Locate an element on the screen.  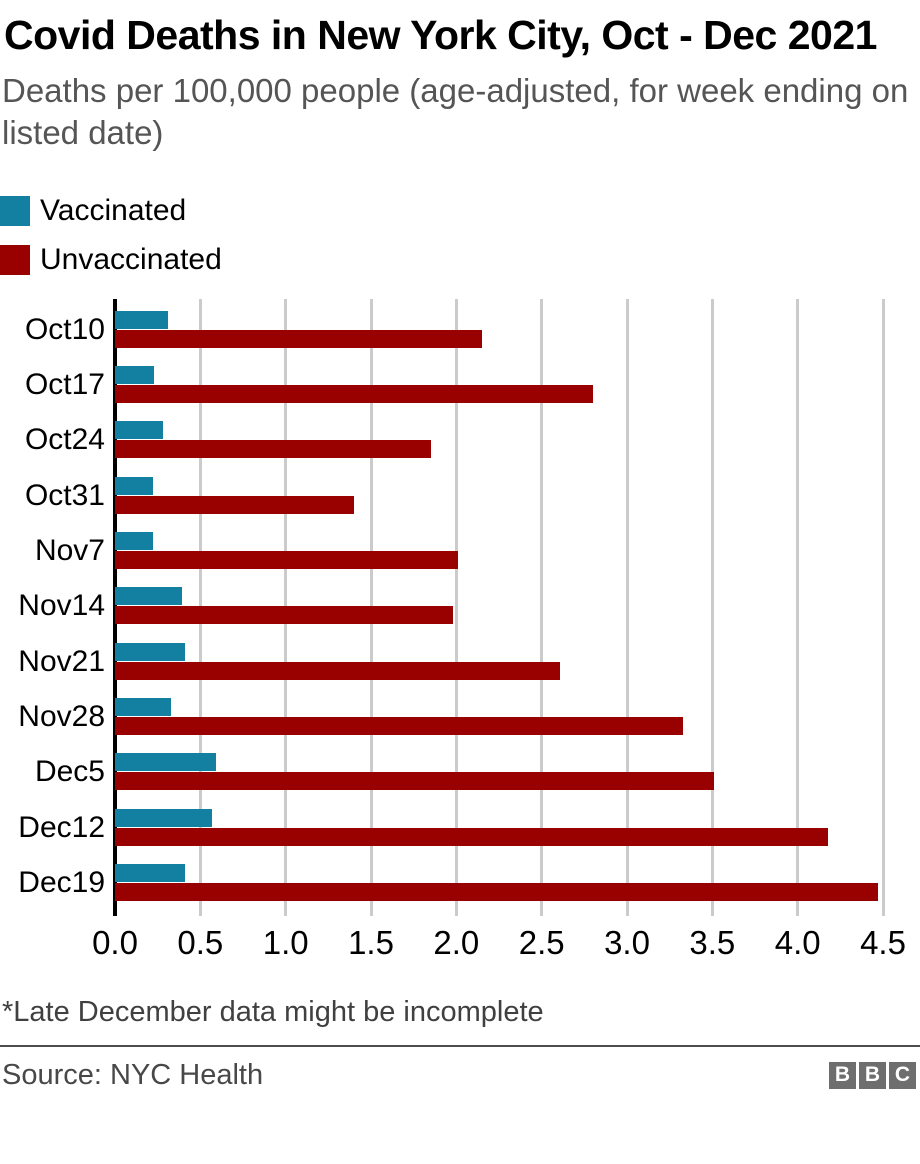
x-tick-2.0: 2.0 is located at coordinates (456, 942).